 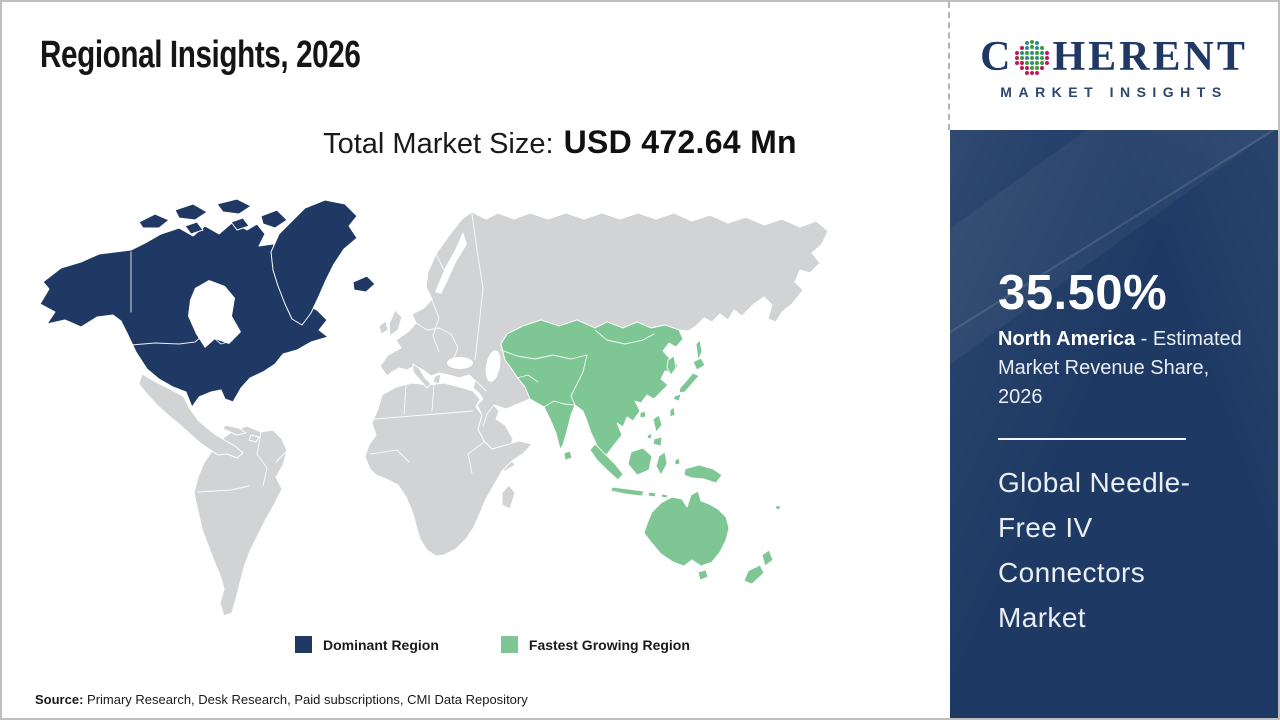 I want to click on map-legend: Dominant Region Fastest Growing Region, so click(x=492, y=644).